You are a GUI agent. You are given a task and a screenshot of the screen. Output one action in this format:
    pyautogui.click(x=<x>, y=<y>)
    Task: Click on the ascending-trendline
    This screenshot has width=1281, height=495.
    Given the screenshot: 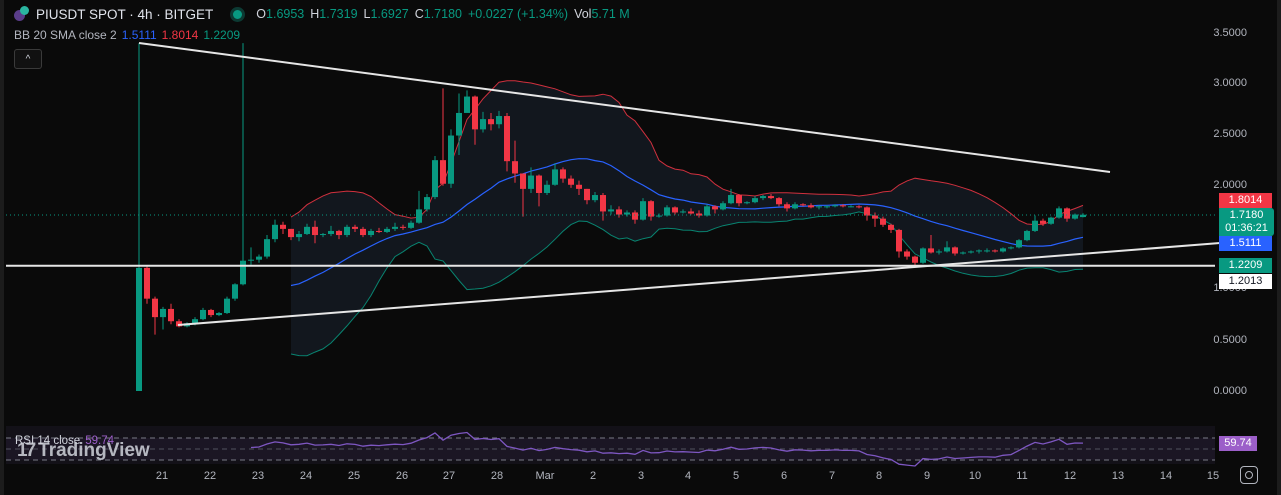 What is the action you would take?
    pyautogui.click(x=699, y=284)
    